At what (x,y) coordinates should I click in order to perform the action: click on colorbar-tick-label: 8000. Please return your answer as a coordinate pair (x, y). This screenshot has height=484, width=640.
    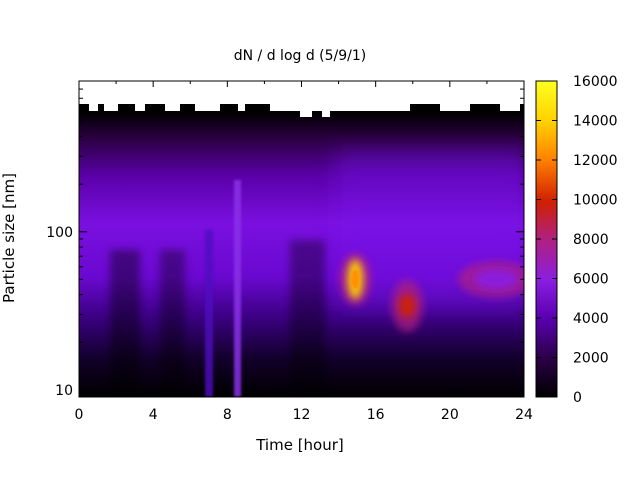
    Looking at the image, I should click on (591, 240).